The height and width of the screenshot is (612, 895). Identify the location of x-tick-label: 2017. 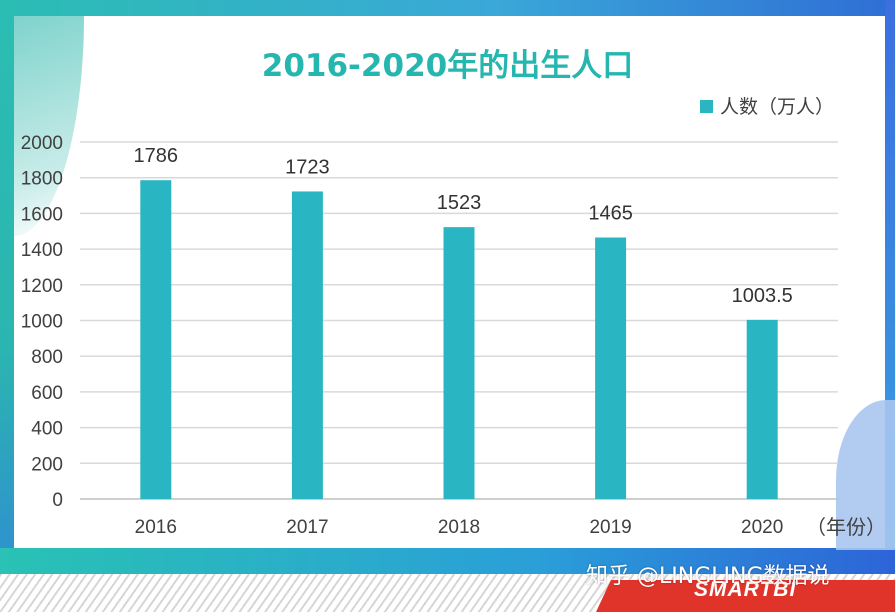
(307, 527).